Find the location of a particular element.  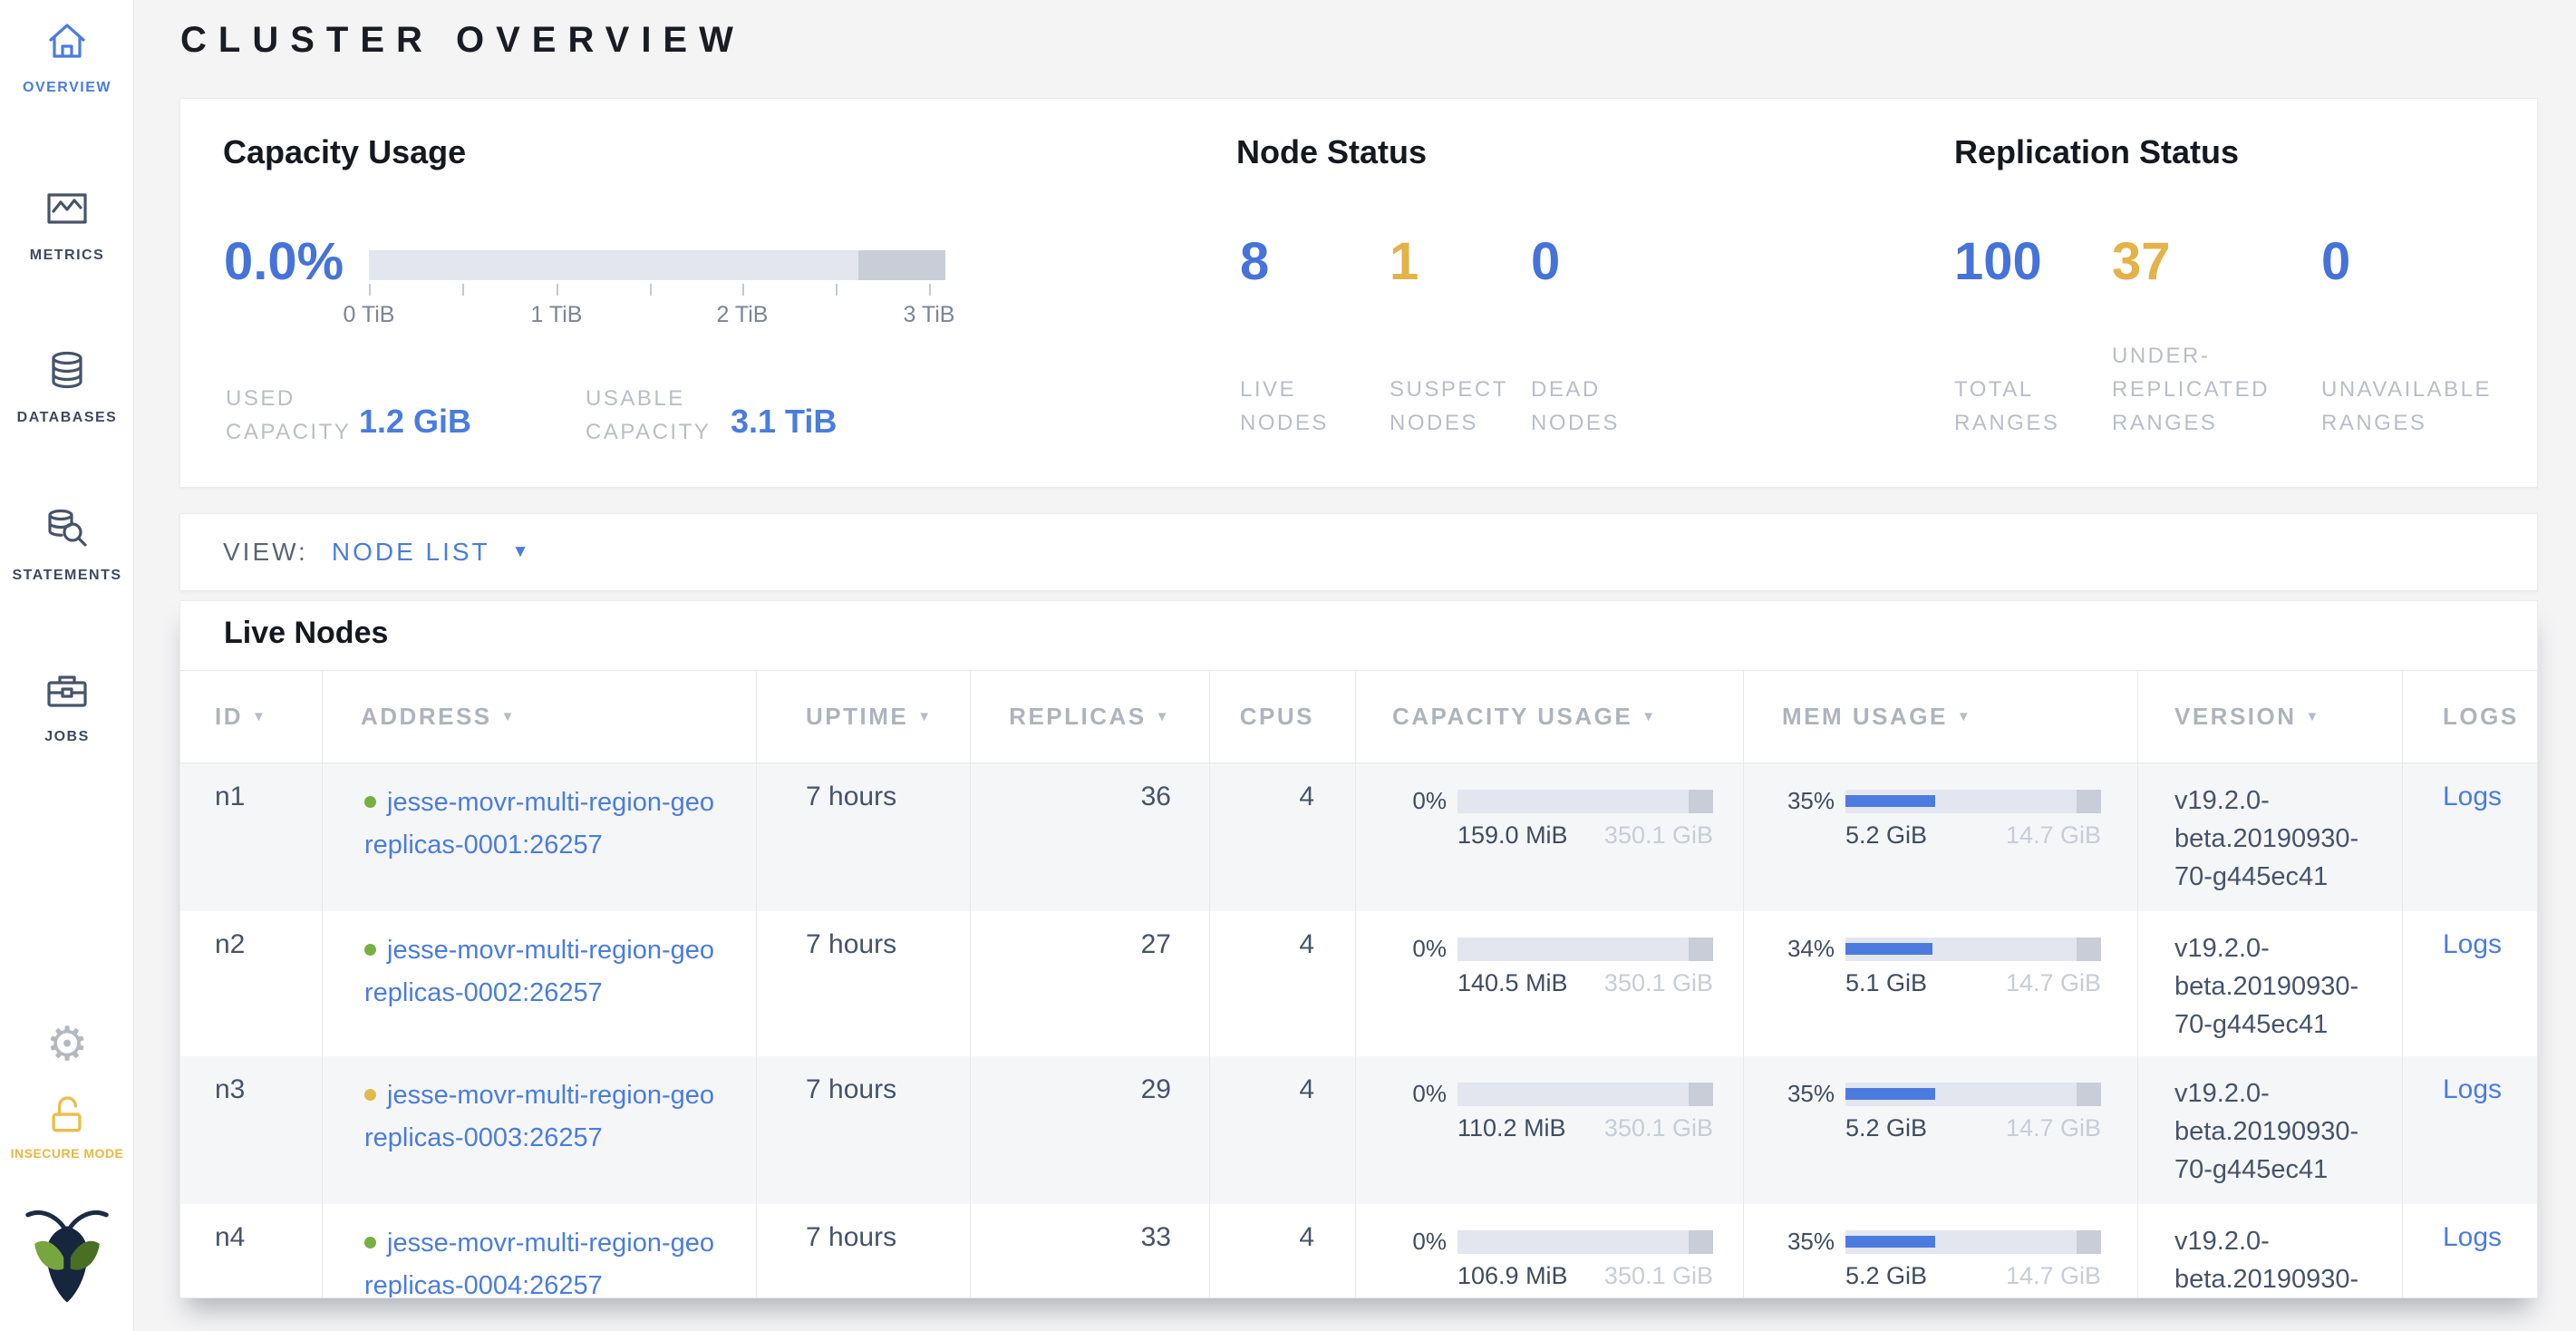

node-id: n3 is located at coordinates (251, 1130).